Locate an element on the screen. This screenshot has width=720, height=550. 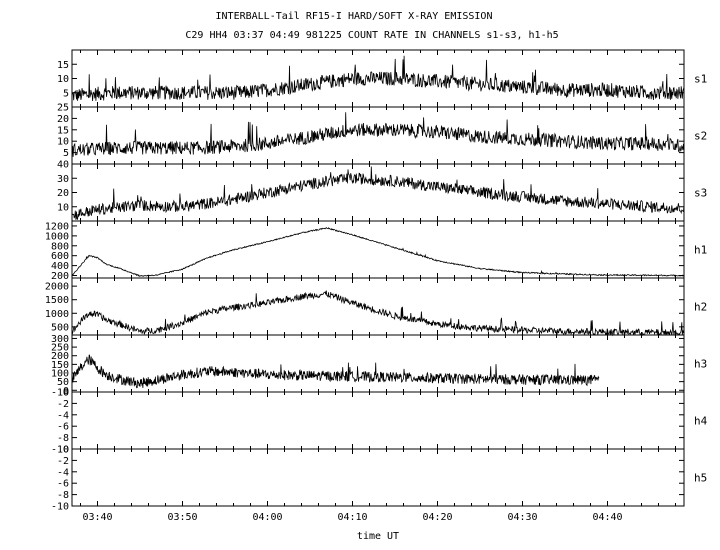
series-line-h3 is located at coordinates (335, 371).